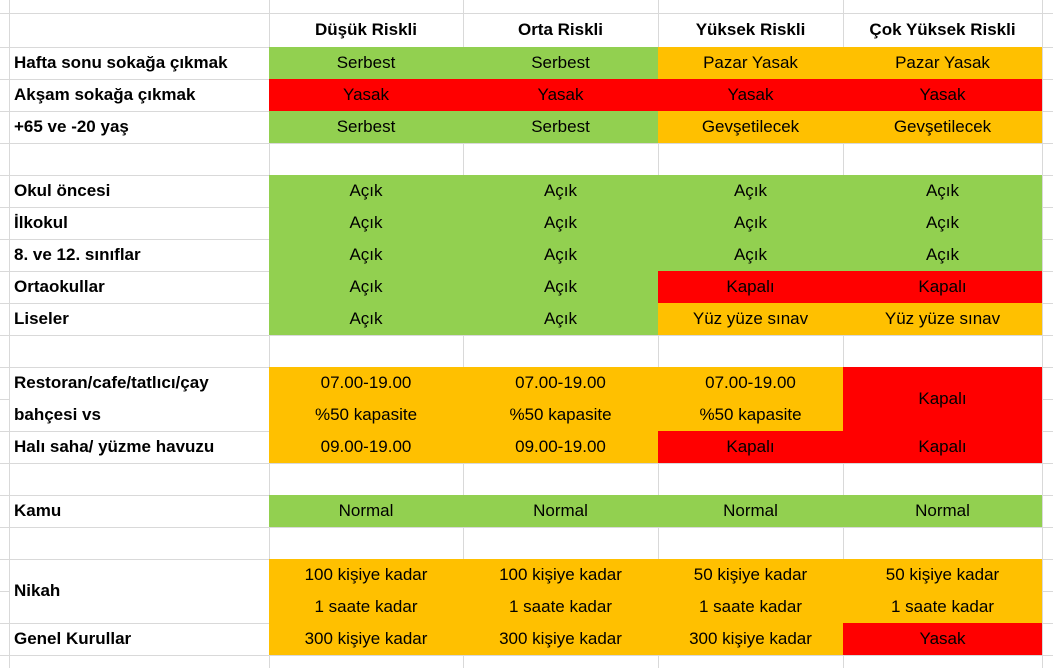 The height and width of the screenshot is (668, 1053). What do you see at coordinates (141, 191) in the screenshot?
I see `row-label: Okul öncesi` at bounding box center [141, 191].